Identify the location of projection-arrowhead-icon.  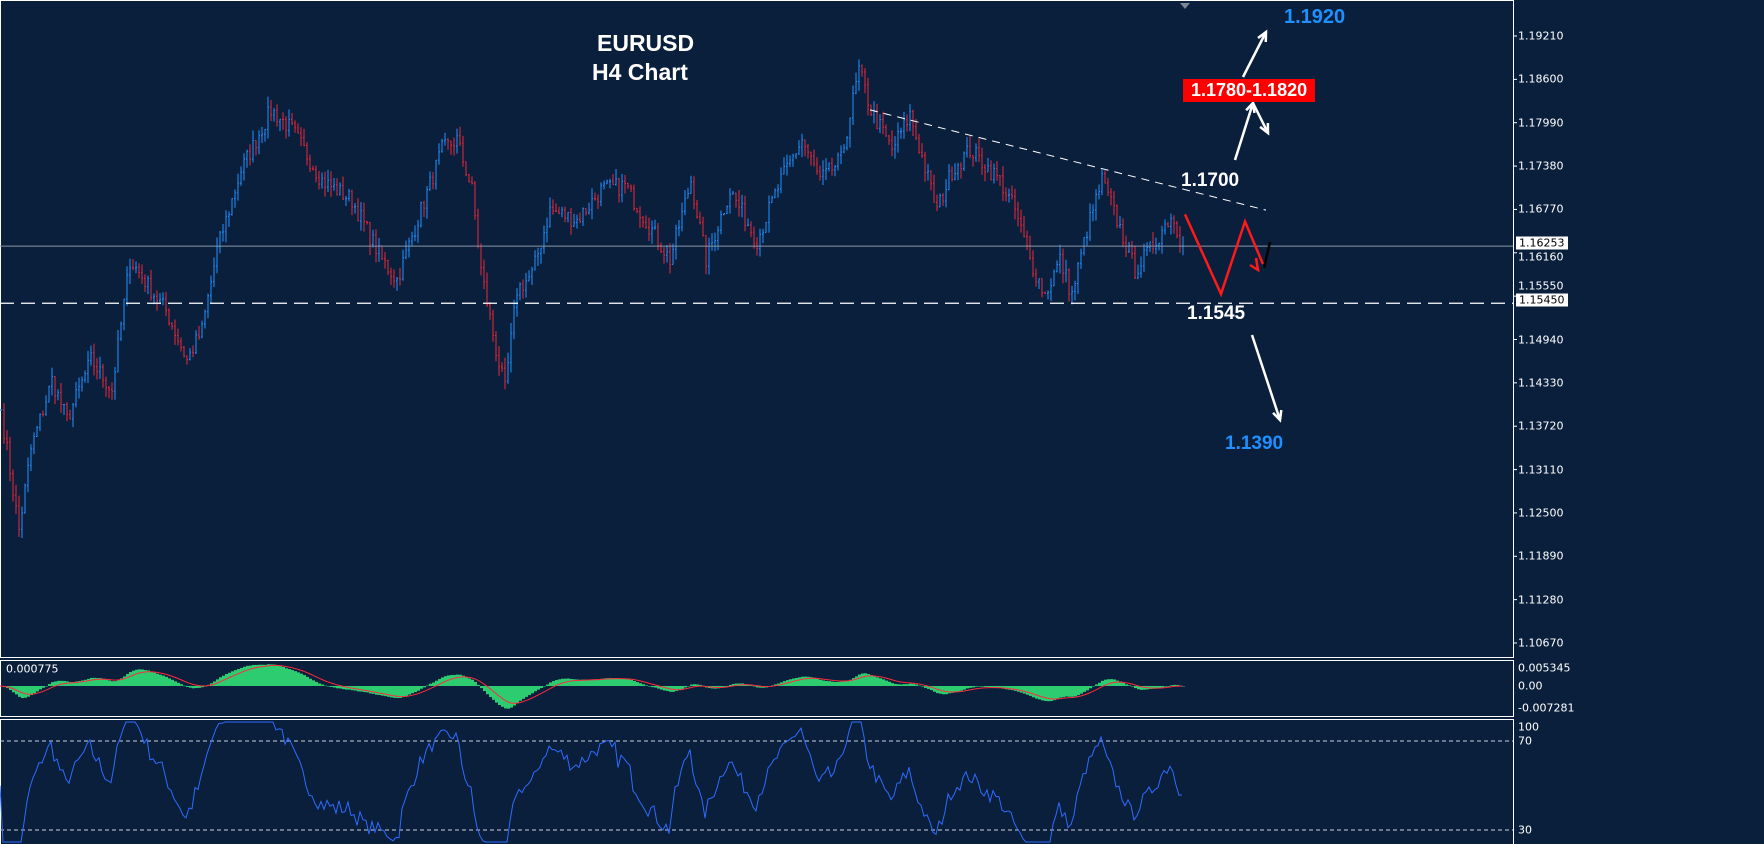
(1254, 265).